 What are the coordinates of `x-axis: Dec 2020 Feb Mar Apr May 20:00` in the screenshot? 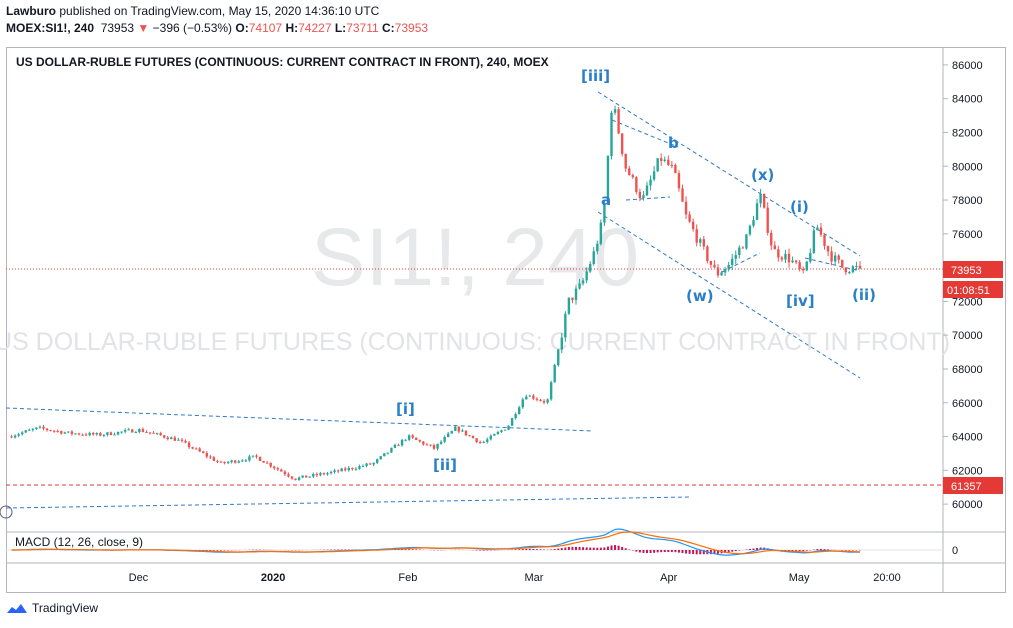 It's located at (515, 578).